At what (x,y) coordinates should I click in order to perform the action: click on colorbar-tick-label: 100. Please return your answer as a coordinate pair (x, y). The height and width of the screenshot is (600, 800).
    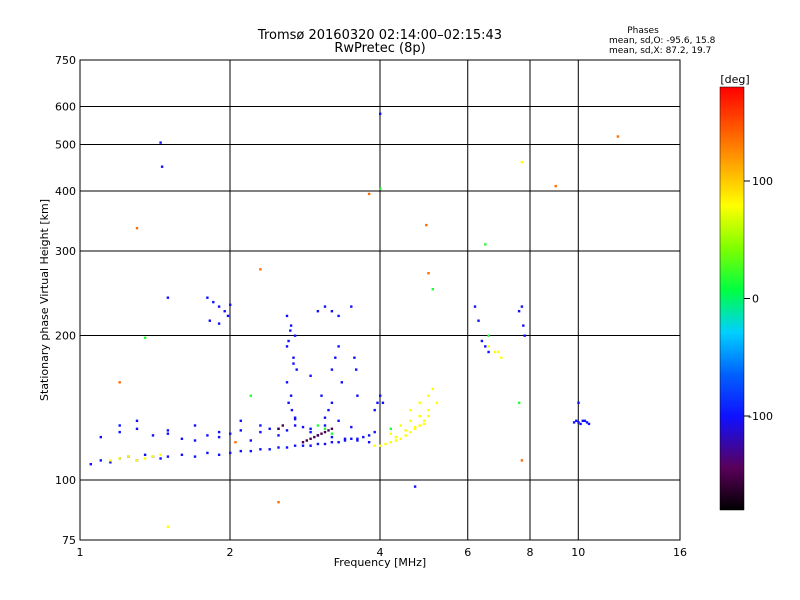
    Looking at the image, I should click on (762, 181).